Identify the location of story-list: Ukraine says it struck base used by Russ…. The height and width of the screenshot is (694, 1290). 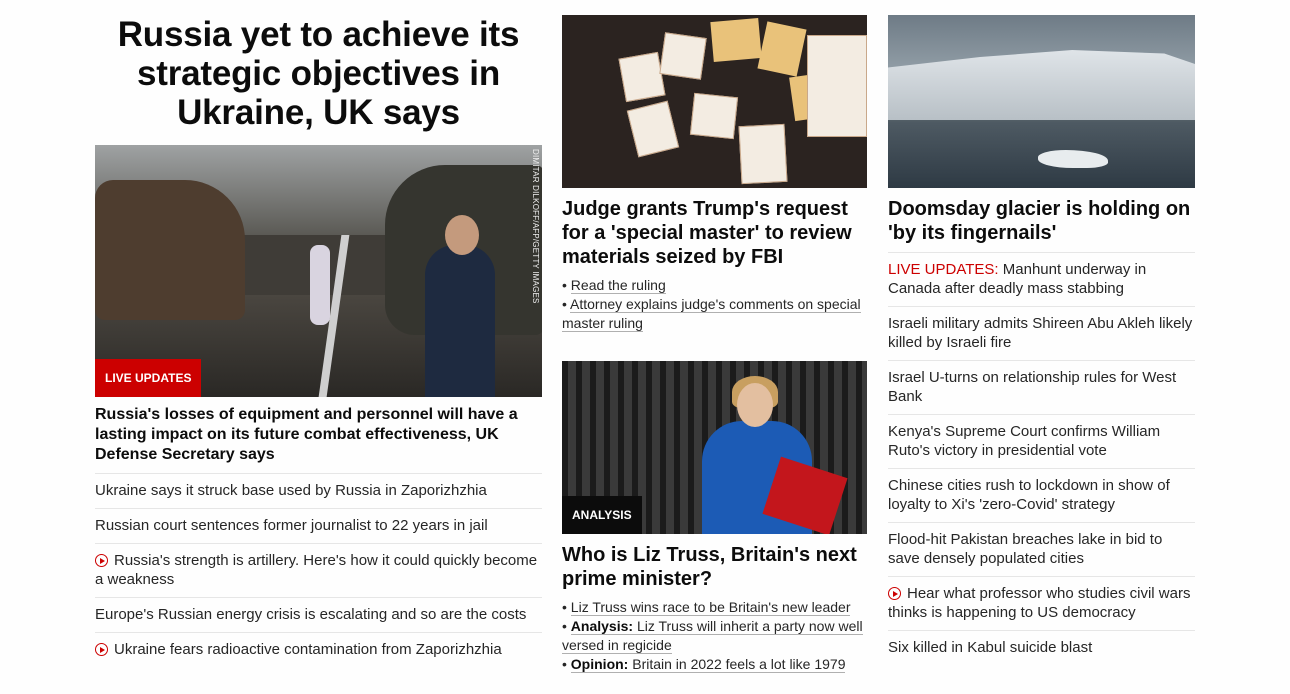
(318, 570).